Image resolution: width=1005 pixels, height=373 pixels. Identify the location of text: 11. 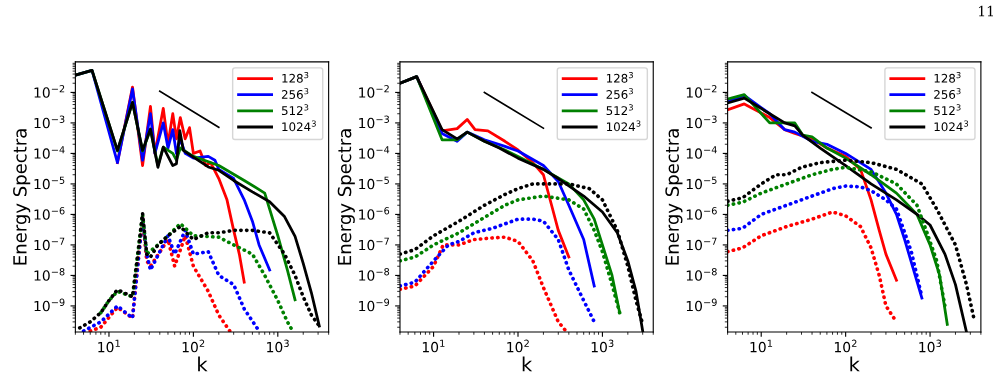
(985, 11).